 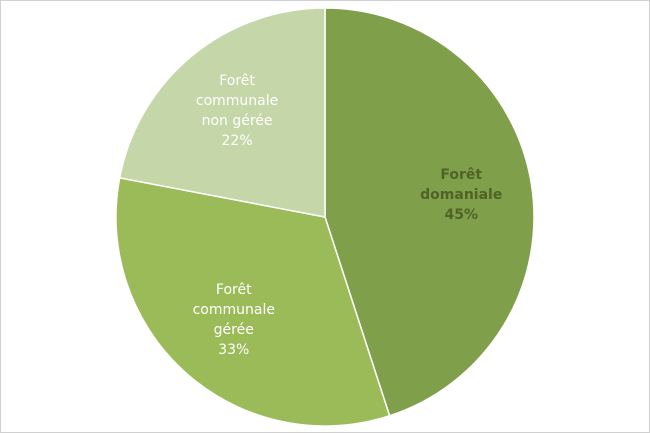 What do you see at coordinates (461, 185) in the screenshot?
I see `category-label: Forêt domaniale` at bounding box center [461, 185].